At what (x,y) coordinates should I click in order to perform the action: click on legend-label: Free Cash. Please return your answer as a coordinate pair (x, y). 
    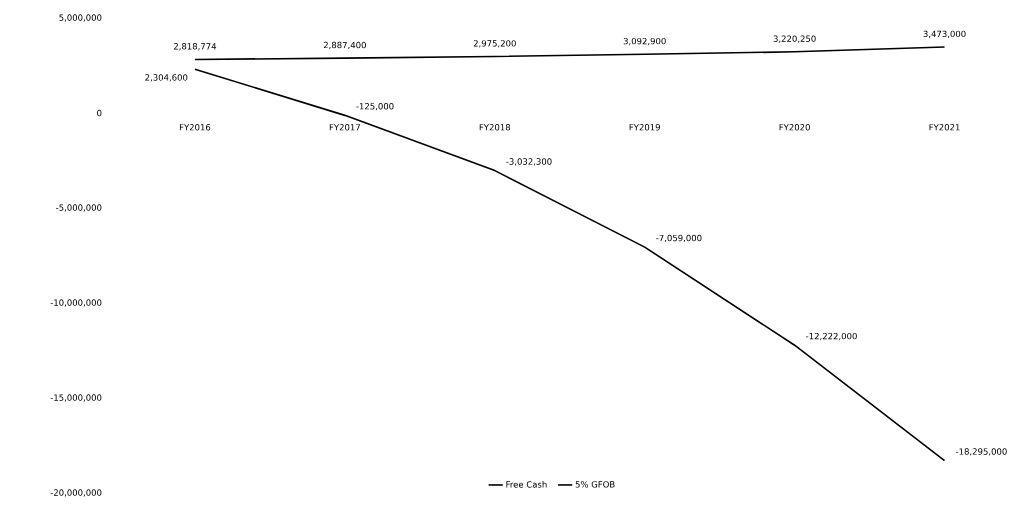
    Looking at the image, I should click on (526, 484).